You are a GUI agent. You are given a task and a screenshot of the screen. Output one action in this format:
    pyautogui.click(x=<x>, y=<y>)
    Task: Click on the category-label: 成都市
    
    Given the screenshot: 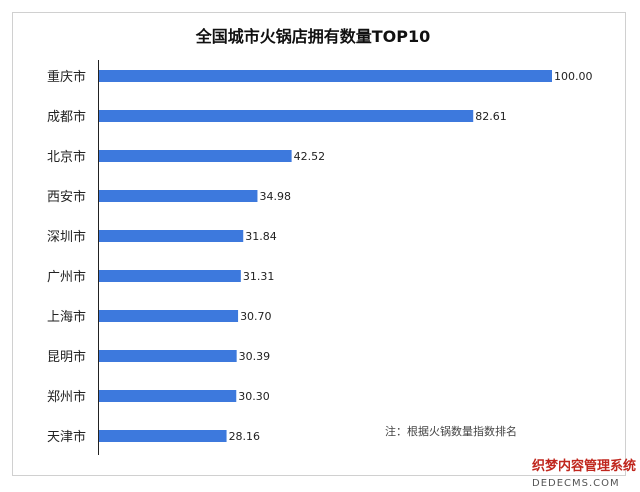 What is the action you would take?
    pyautogui.click(x=66, y=117)
    